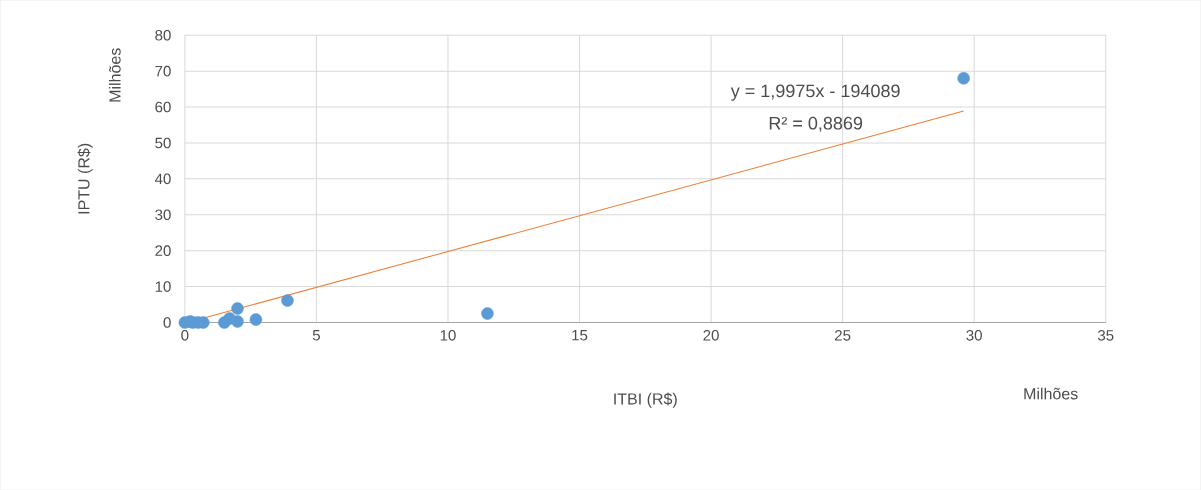 This screenshot has height=490, width=1201. I want to click on x-tick-label: 10, so click(448, 335).